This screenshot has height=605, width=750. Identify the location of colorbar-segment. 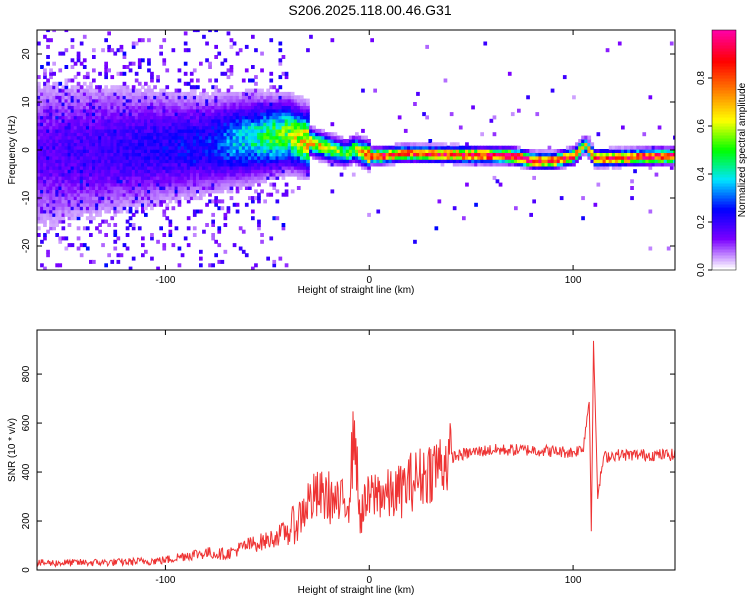
(724, 53).